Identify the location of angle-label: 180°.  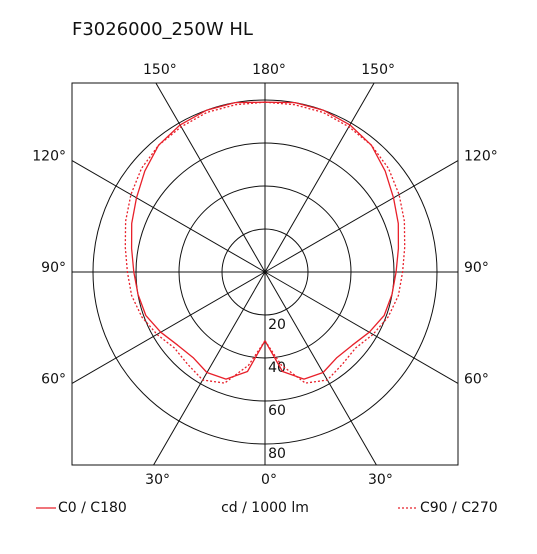
(269, 70).